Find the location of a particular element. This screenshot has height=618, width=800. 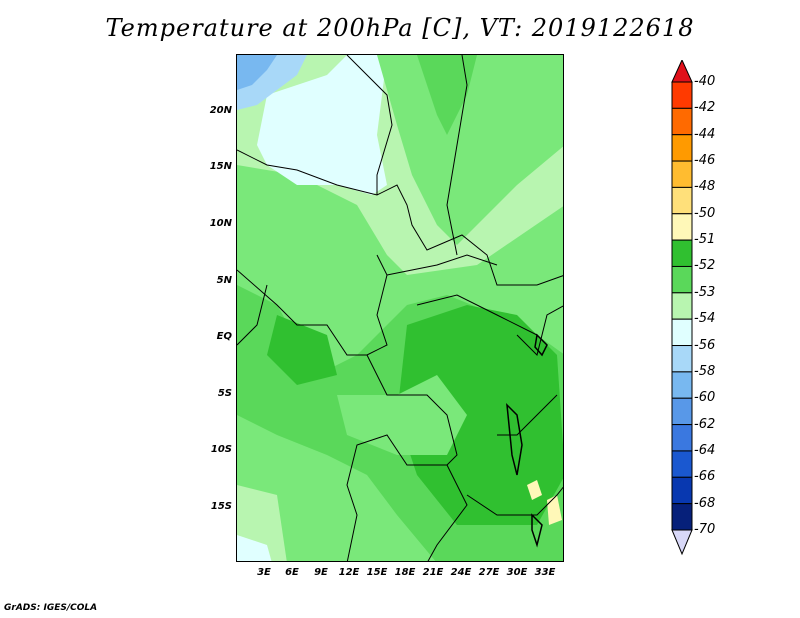

colorbar-label: -40 is located at coordinates (705, 81).